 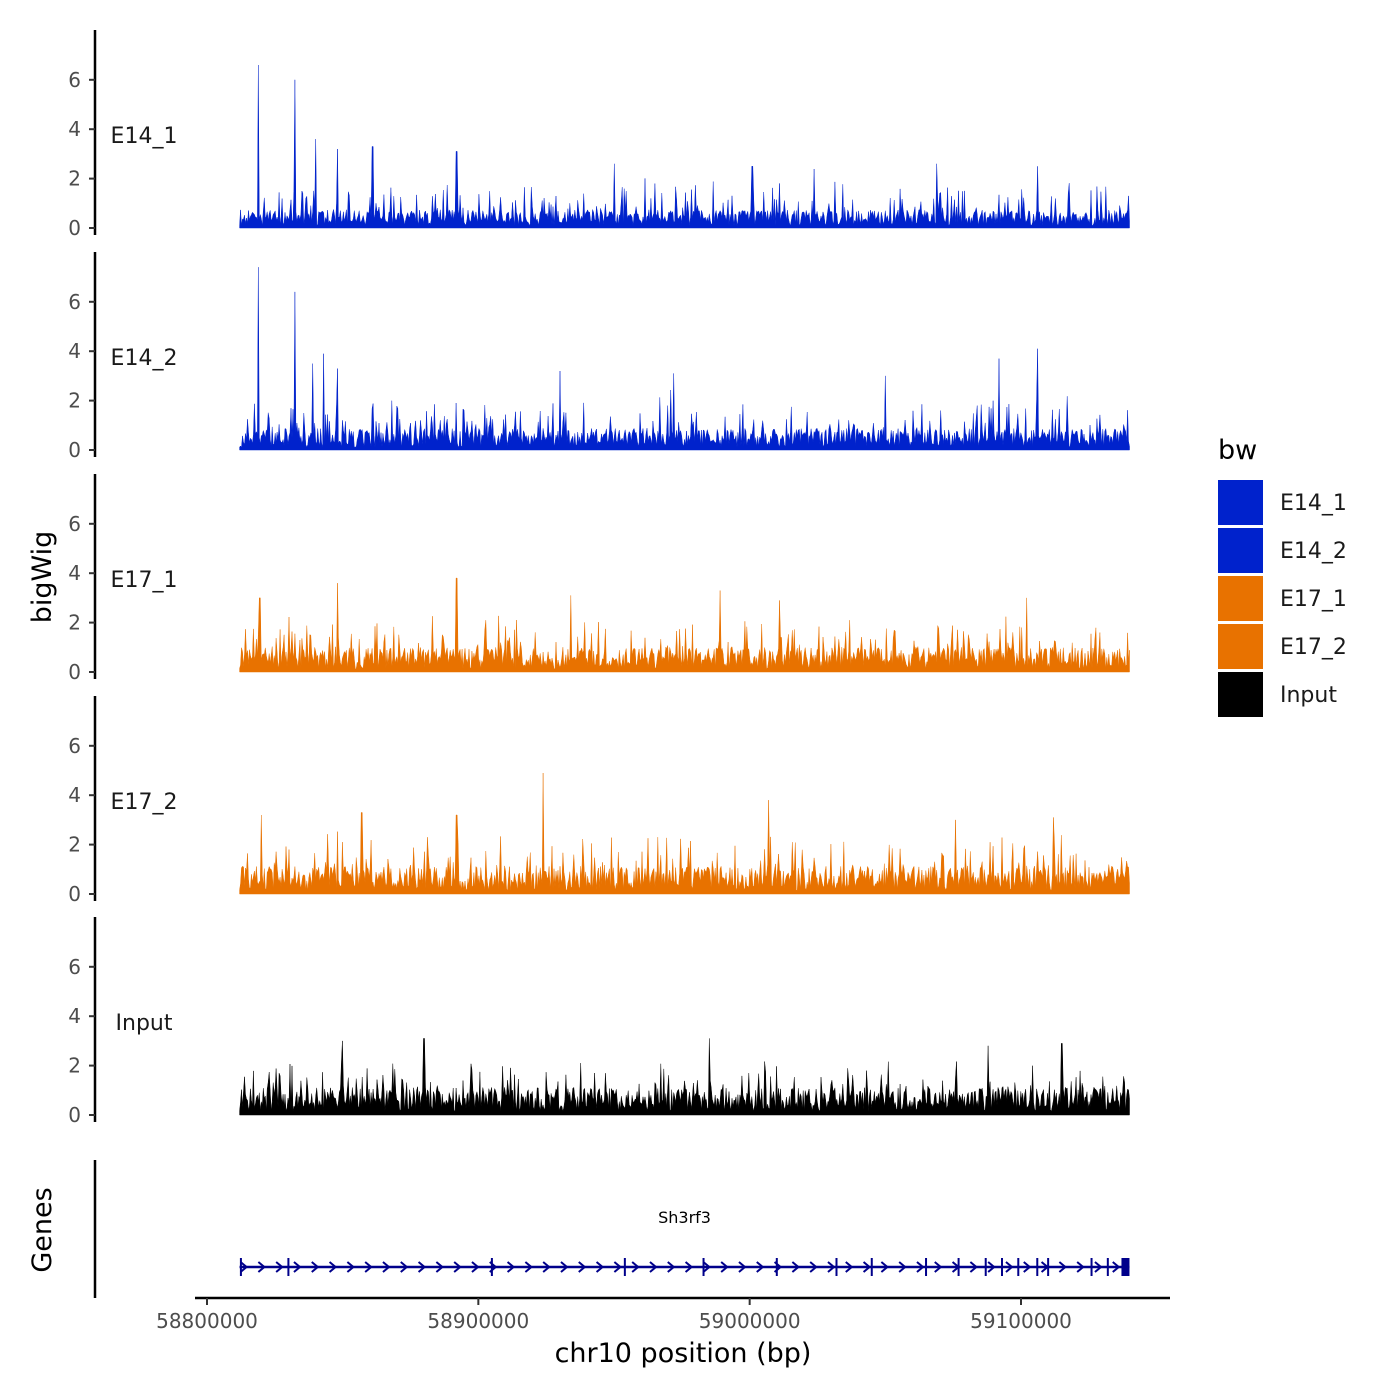 I want to click on legend-title: bw, so click(x=1237, y=450).